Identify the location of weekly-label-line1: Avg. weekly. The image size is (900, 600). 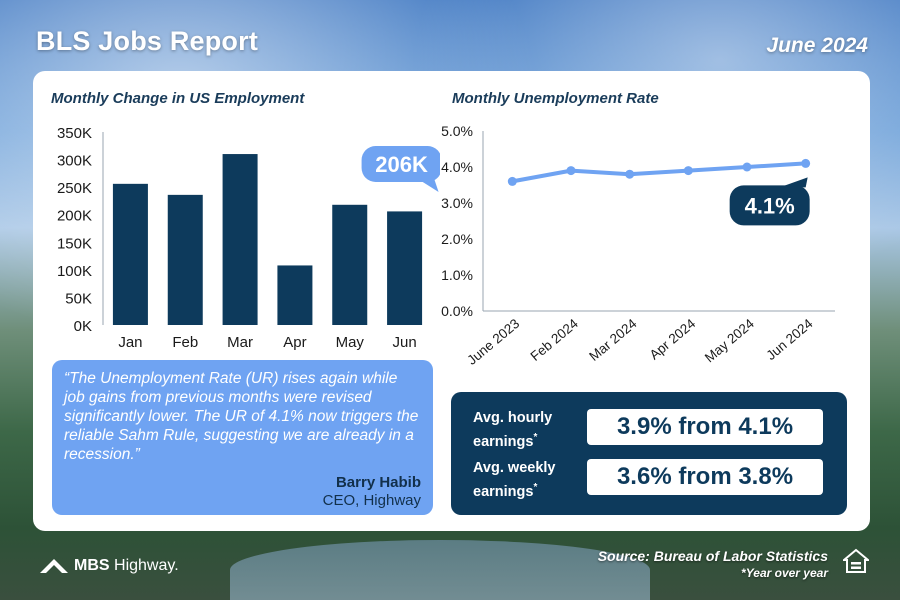
(514, 468).